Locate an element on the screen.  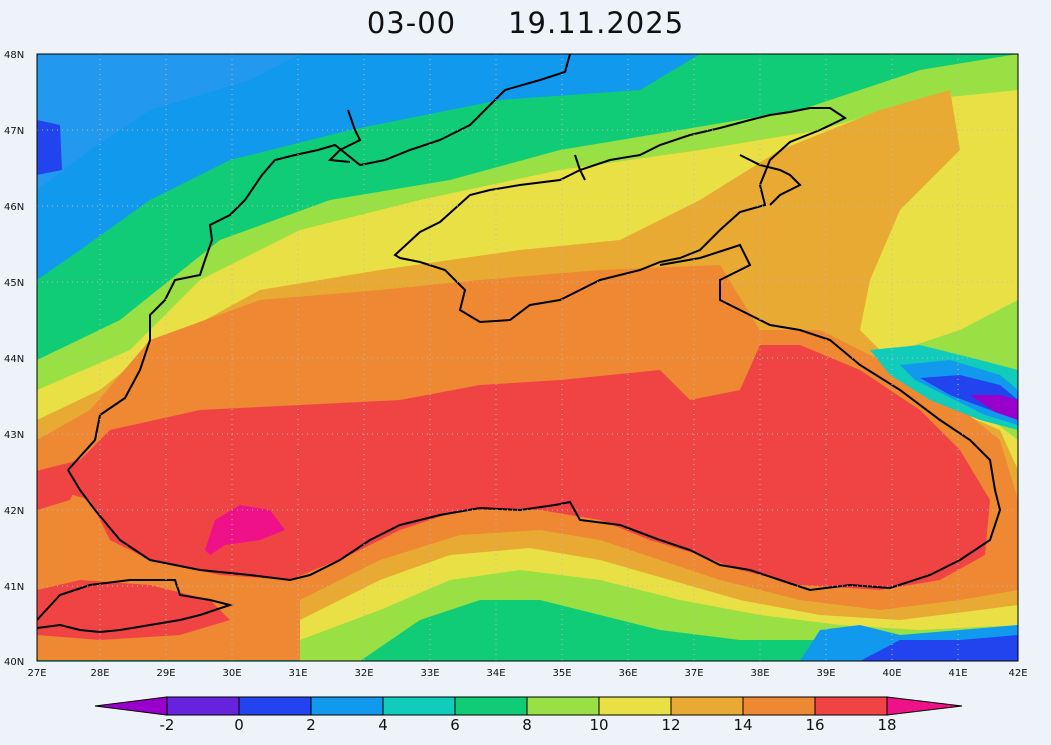
lon-label: 37E is located at coordinates (693, 673).